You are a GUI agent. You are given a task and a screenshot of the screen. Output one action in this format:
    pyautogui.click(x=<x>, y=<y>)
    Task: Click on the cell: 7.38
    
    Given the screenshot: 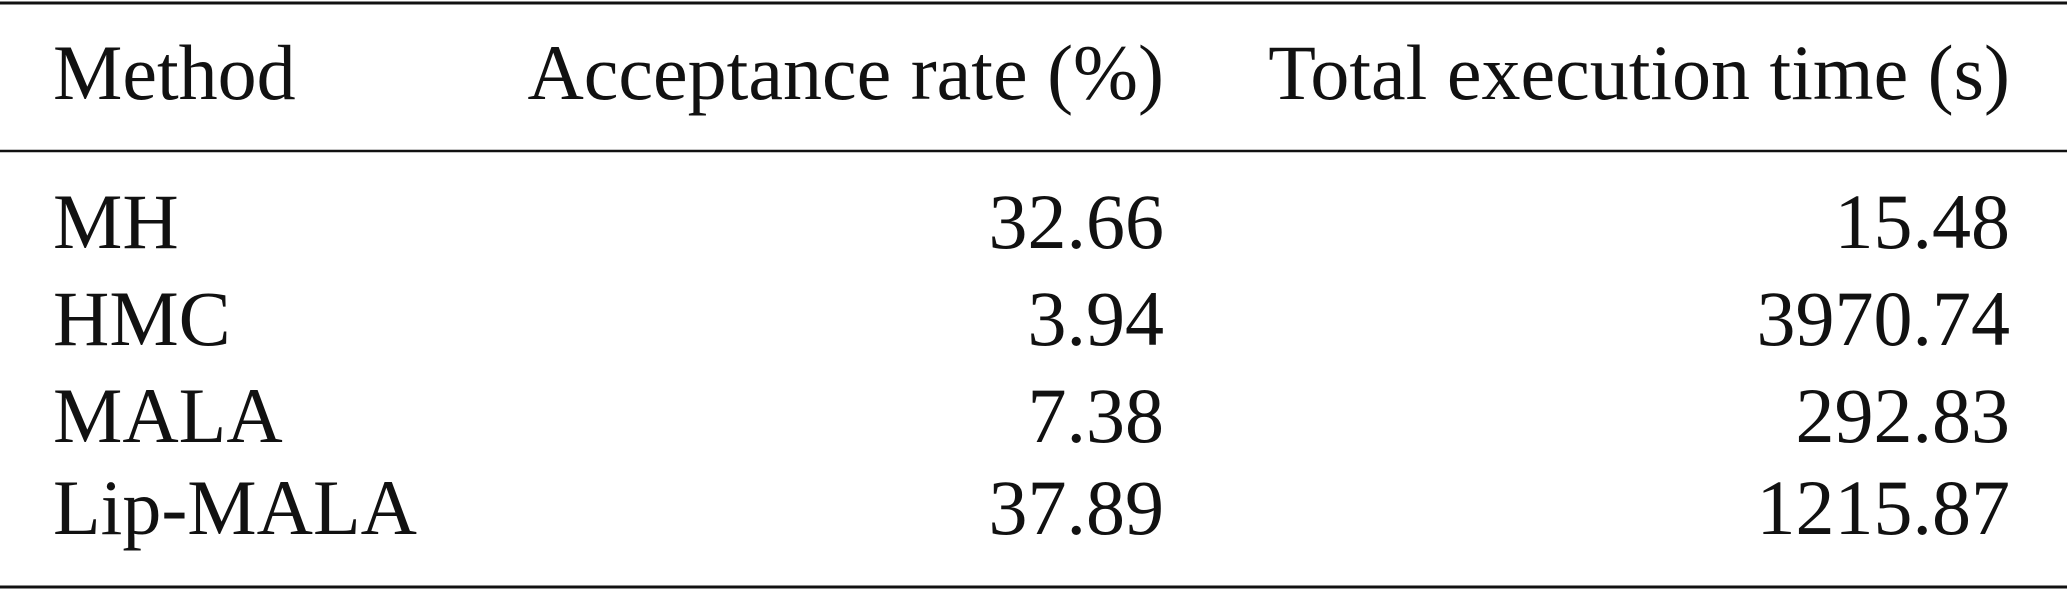 What is the action you would take?
    pyautogui.click(x=1096, y=415)
    